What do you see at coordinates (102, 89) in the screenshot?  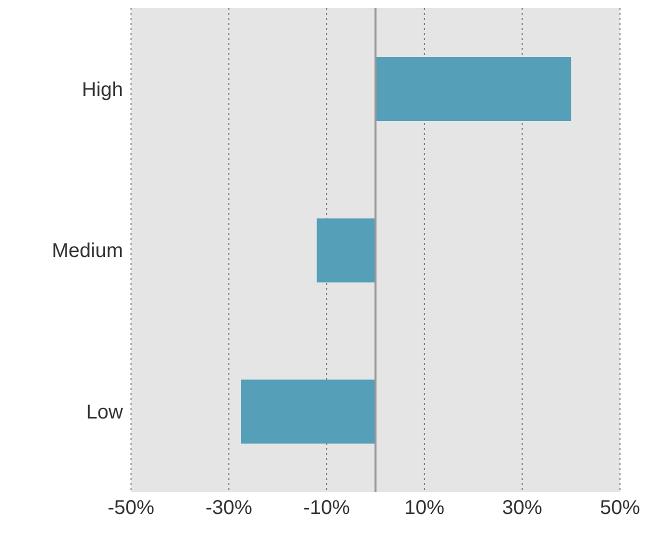 I see `y-tick-label: High` at bounding box center [102, 89].